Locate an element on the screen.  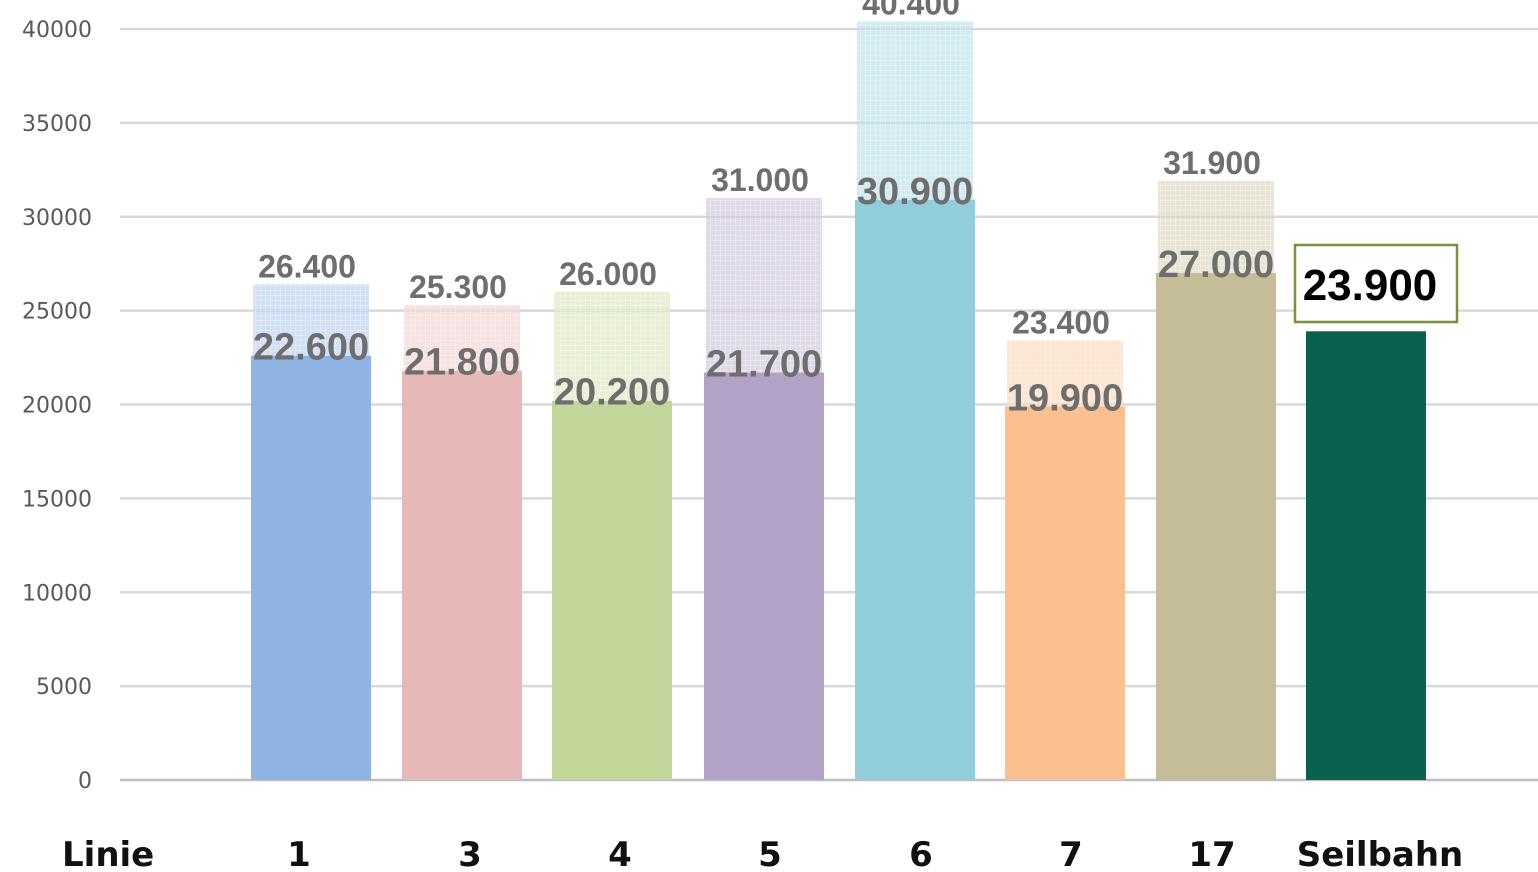
data-label-upper: 26.000 is located at coordinates (608, 274).